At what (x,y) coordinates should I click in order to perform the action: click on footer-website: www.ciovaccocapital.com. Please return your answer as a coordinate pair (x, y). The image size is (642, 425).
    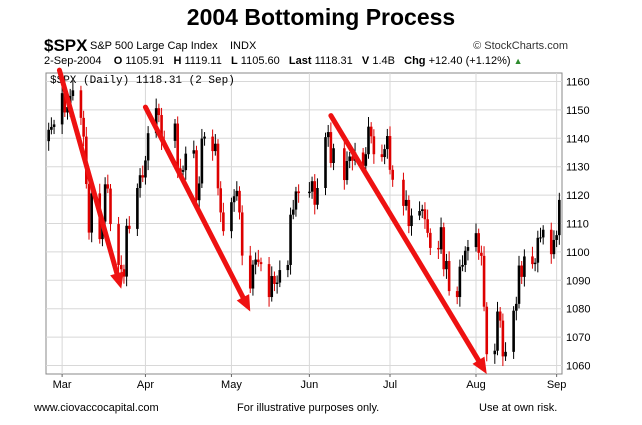
    Looking at the image, I should click on (96, 408).